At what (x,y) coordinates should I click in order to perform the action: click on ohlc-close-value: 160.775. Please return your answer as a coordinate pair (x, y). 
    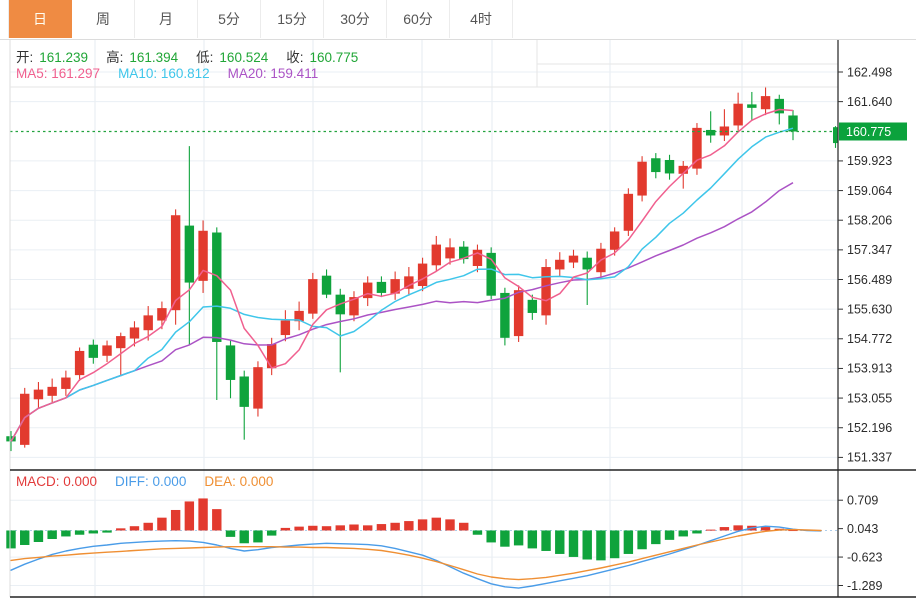
    Looking at the image, I should click on (334, 57).